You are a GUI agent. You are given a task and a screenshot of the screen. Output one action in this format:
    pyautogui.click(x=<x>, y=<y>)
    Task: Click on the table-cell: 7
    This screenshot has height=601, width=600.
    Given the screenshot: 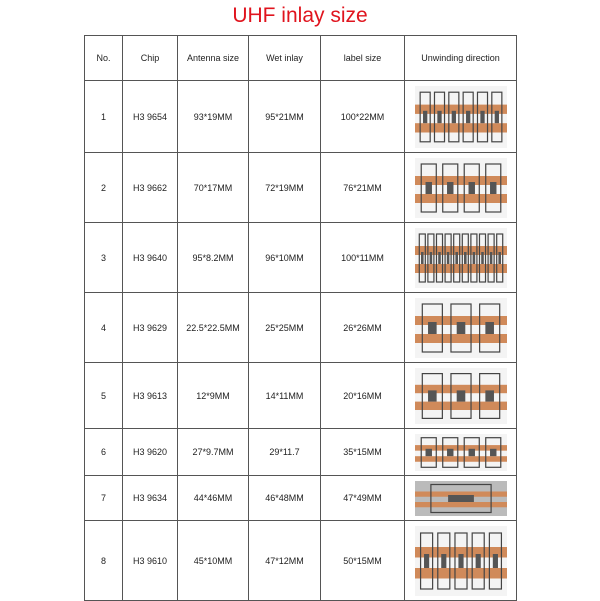 What is the action you would take?
    pyautogui.click(x=103, y=498)
    